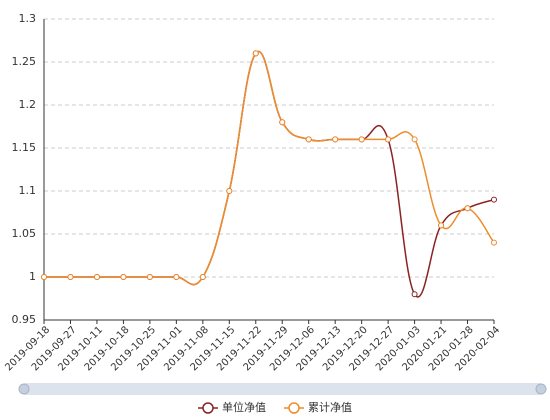 The image size is (550, 420). Describe the element at coordinates (244, 407) in the screenshot. I see `legend-label: 单位净值` at that location.